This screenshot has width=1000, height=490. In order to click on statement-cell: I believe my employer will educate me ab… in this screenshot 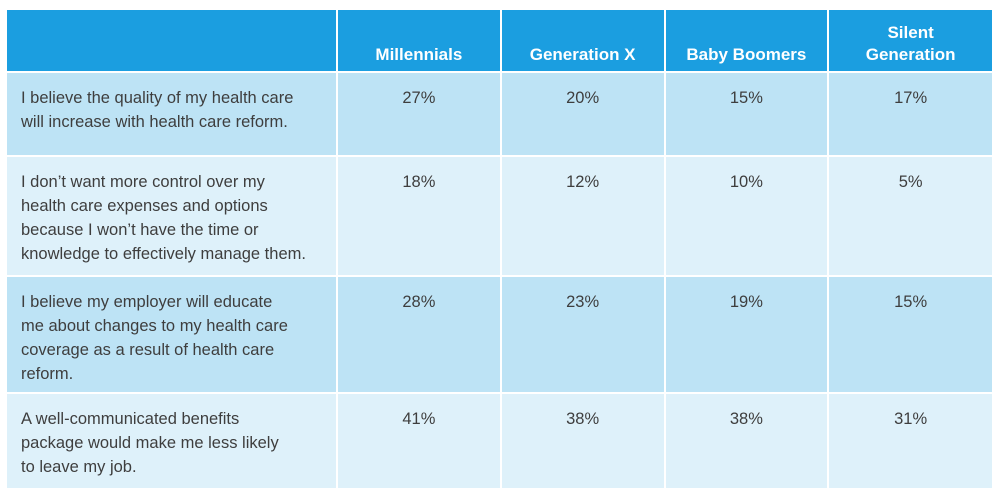, I will do `click(172, 335)`.